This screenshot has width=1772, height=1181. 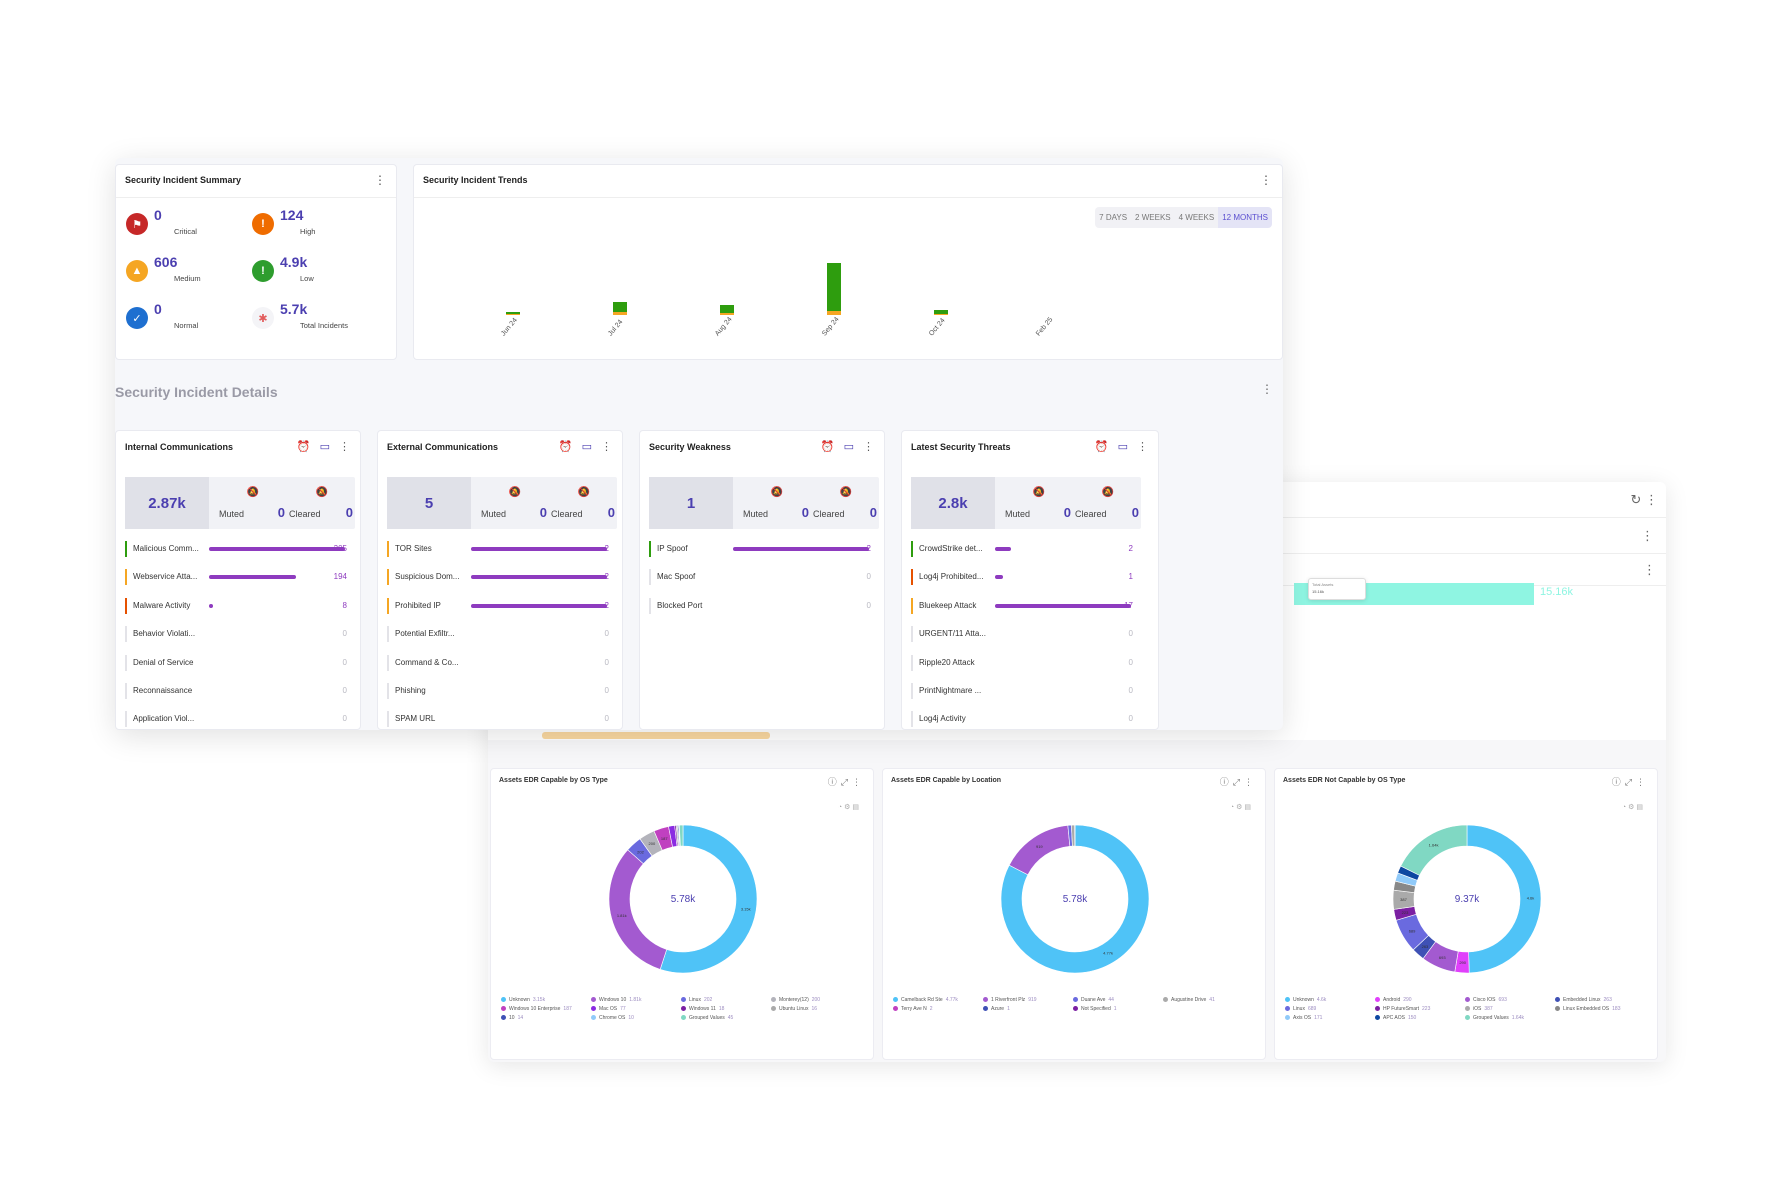 What do you see at coordinates (1026, 610) in the screenshot?
I see `incident-row: Bluekeep Attack 17` at bounding box center [1026, 610].